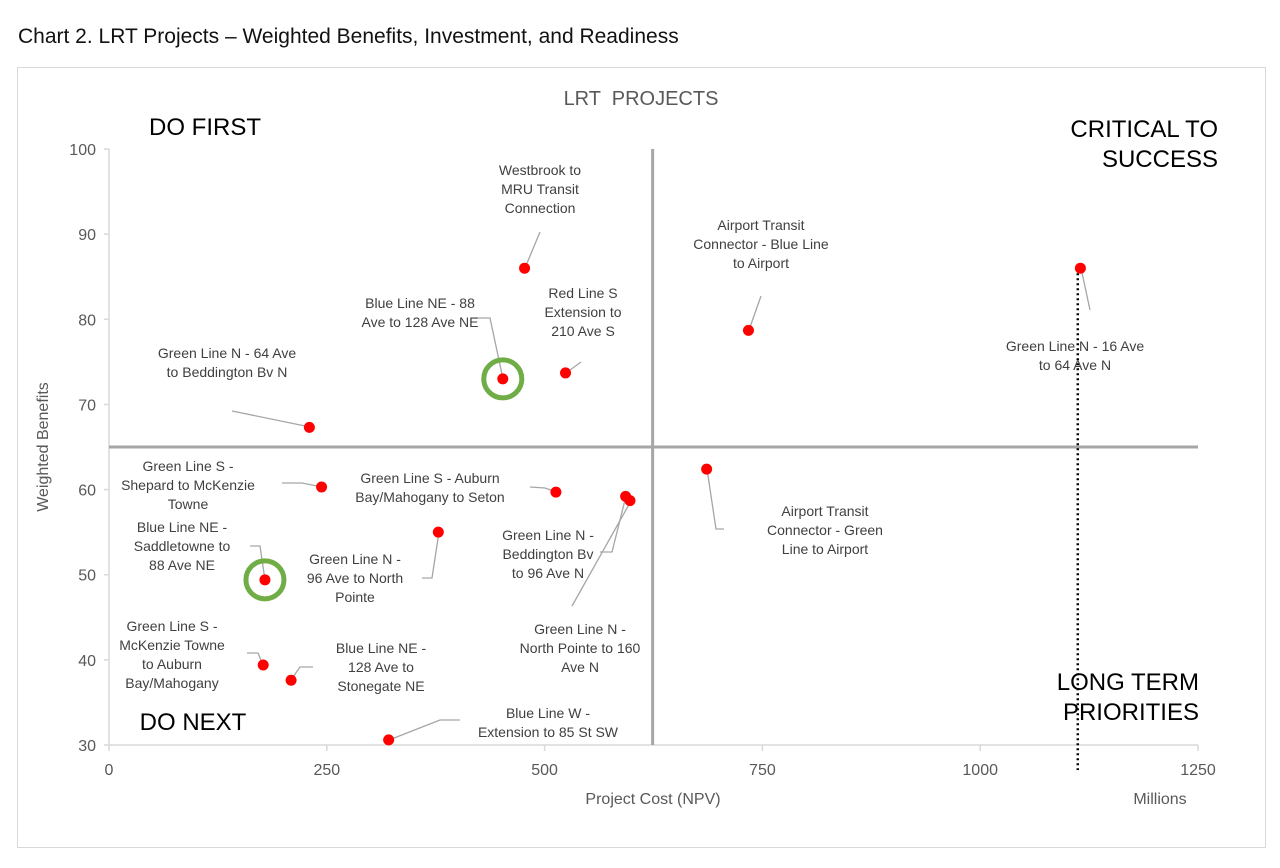 This screenshot has height=868, width=1280. What do you see at coordinates (87, 746) in the screenshot?
I see `y-tick-label: 30` at bounding box center [87, 746].